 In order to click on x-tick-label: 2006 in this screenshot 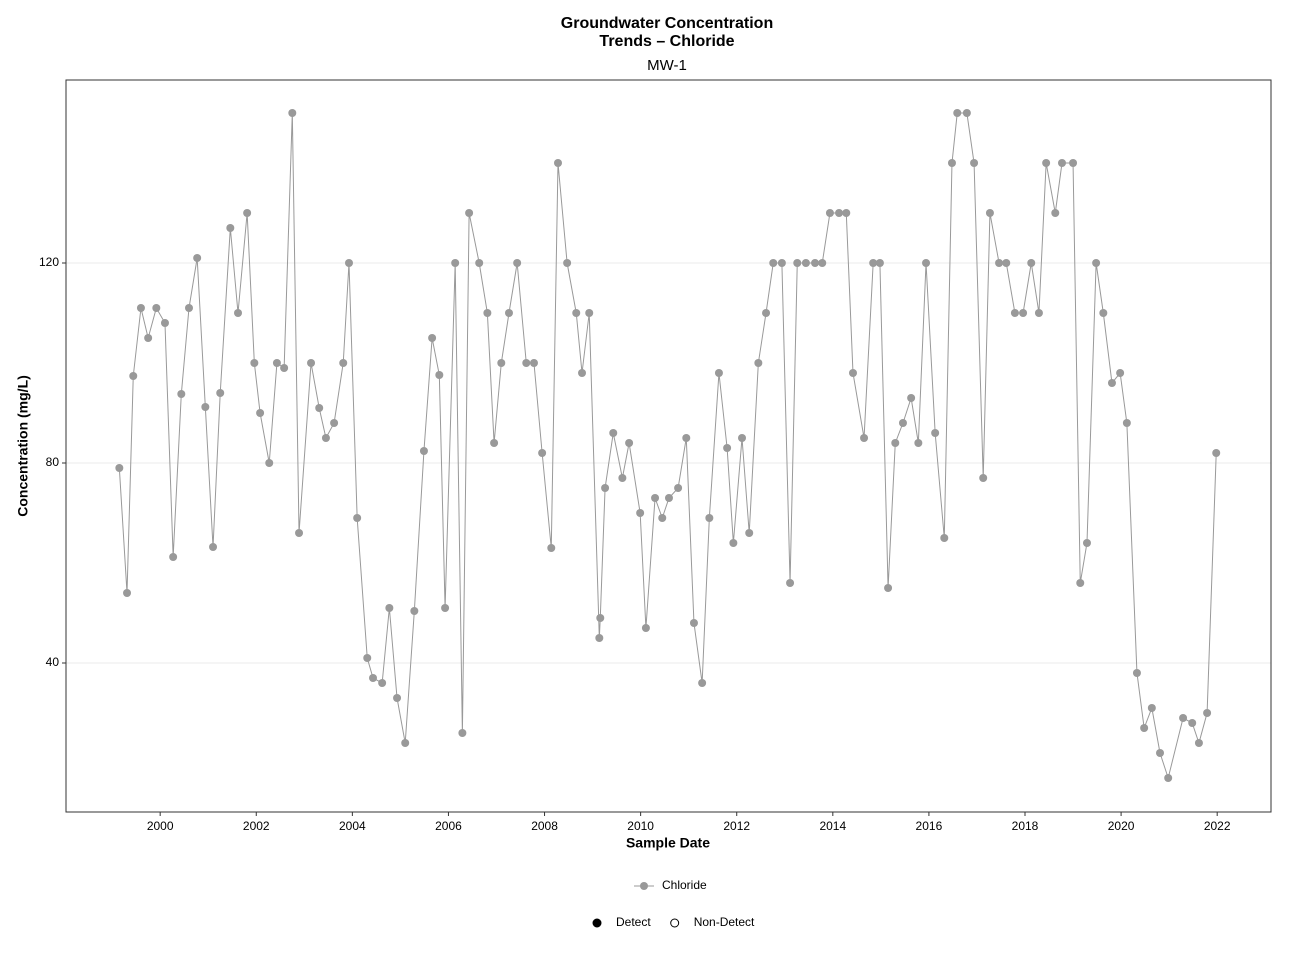, I will do `click(448, 826)`.